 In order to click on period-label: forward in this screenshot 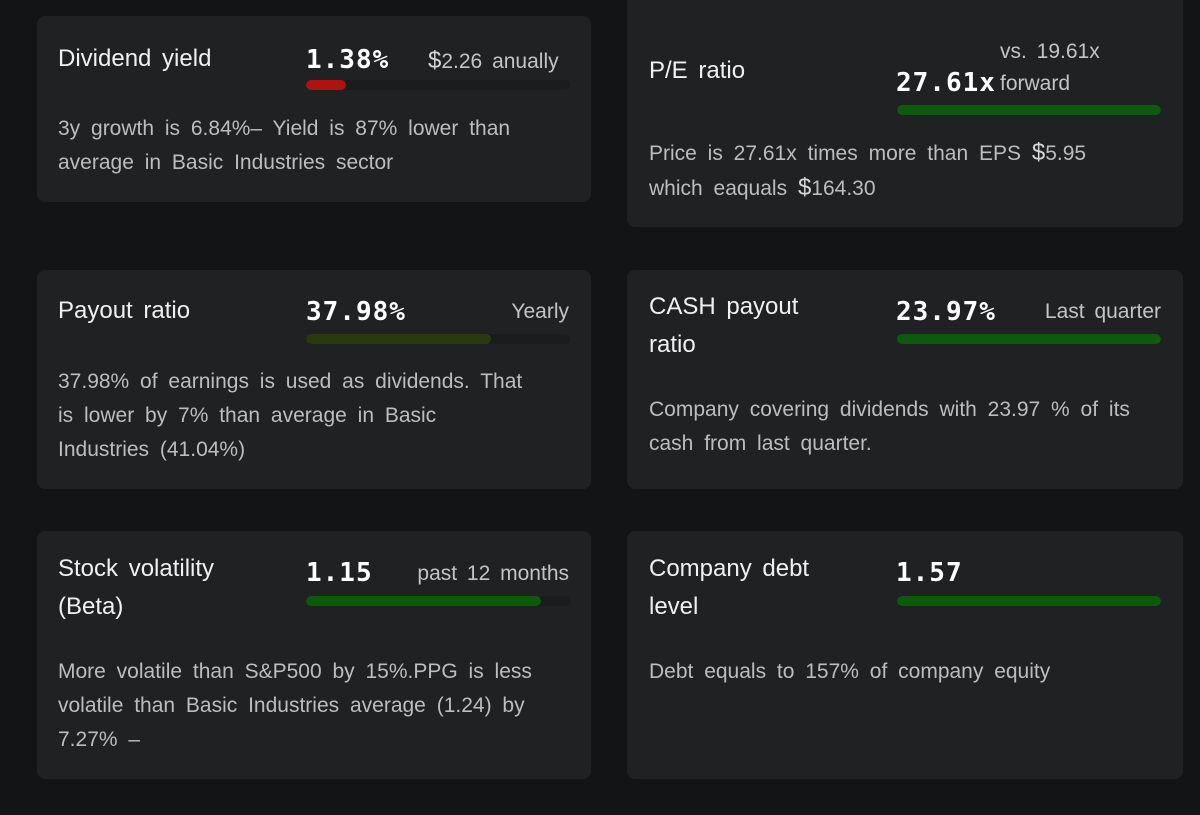, I will do `click(1035, 83)`.